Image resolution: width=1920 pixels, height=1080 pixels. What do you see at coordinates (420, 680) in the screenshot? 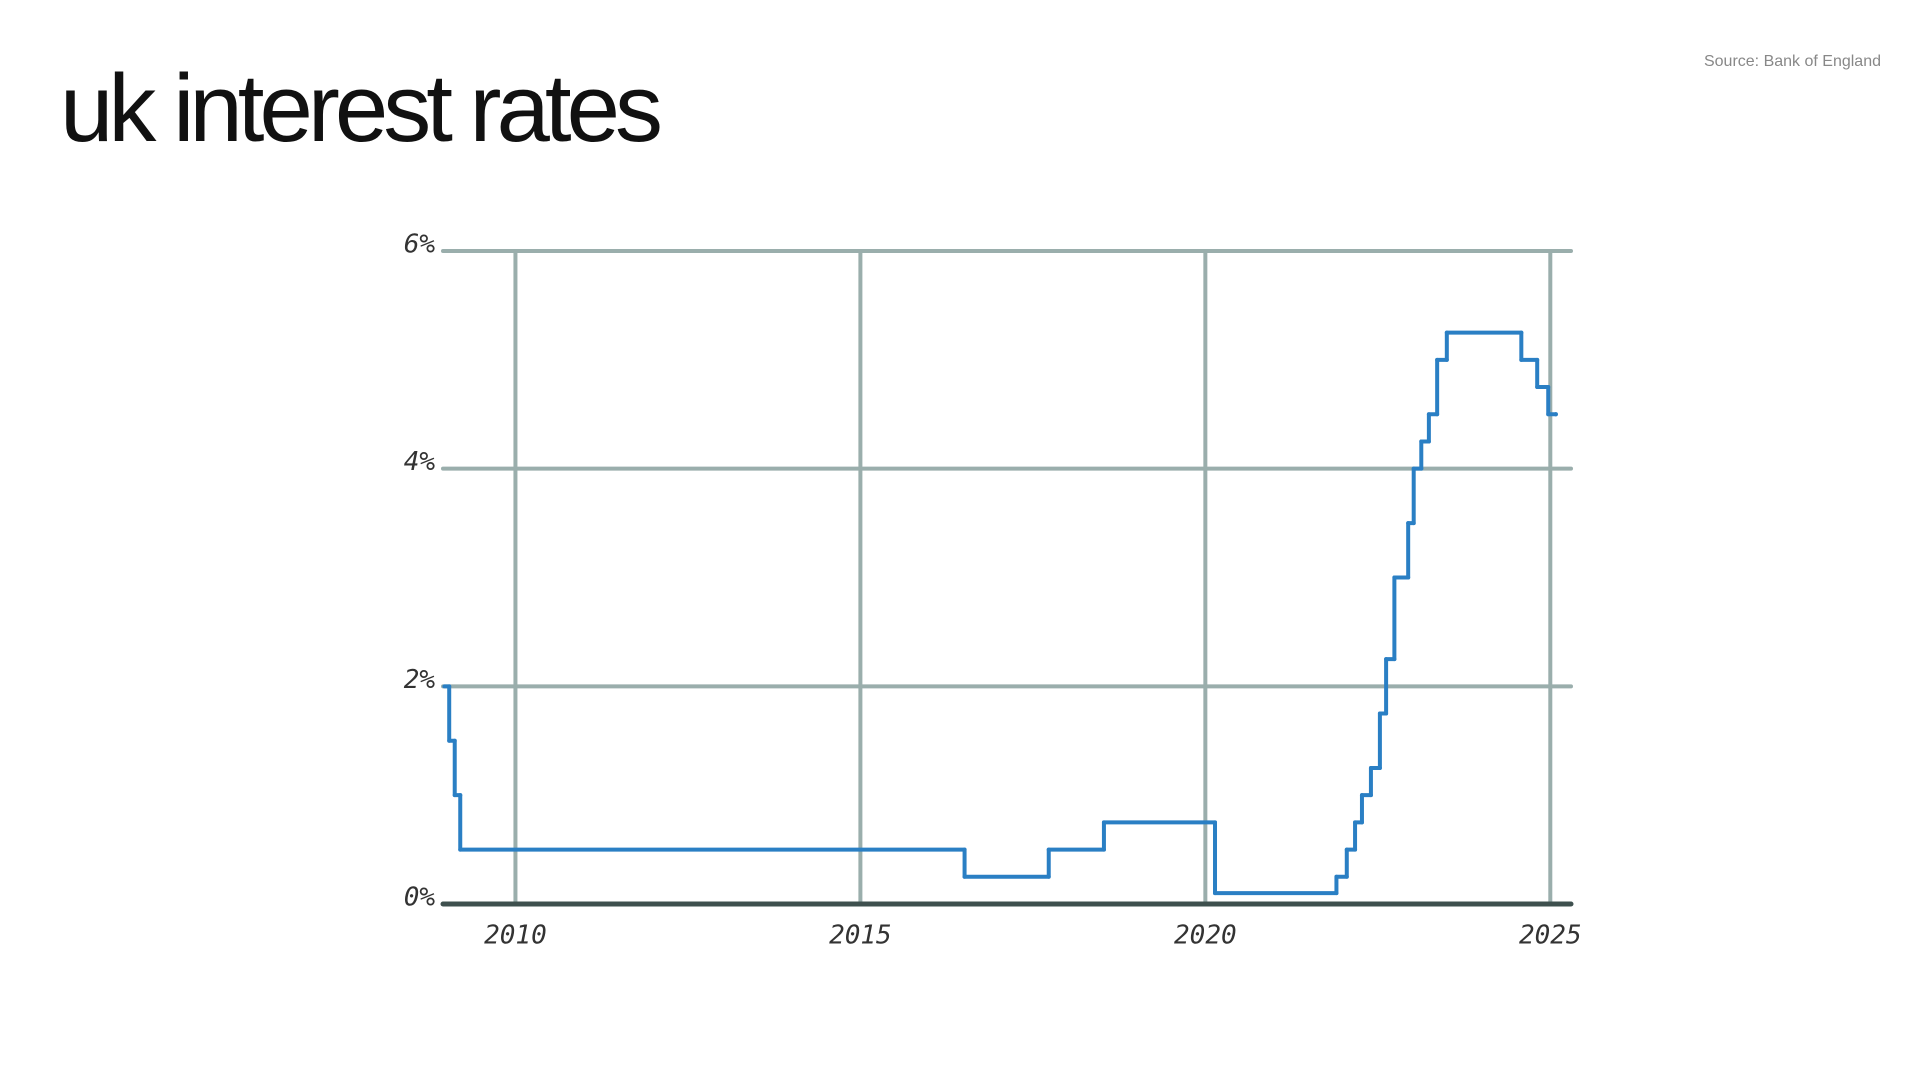
I see `y-tick-label: 2%` at bounding box center [420, 680].